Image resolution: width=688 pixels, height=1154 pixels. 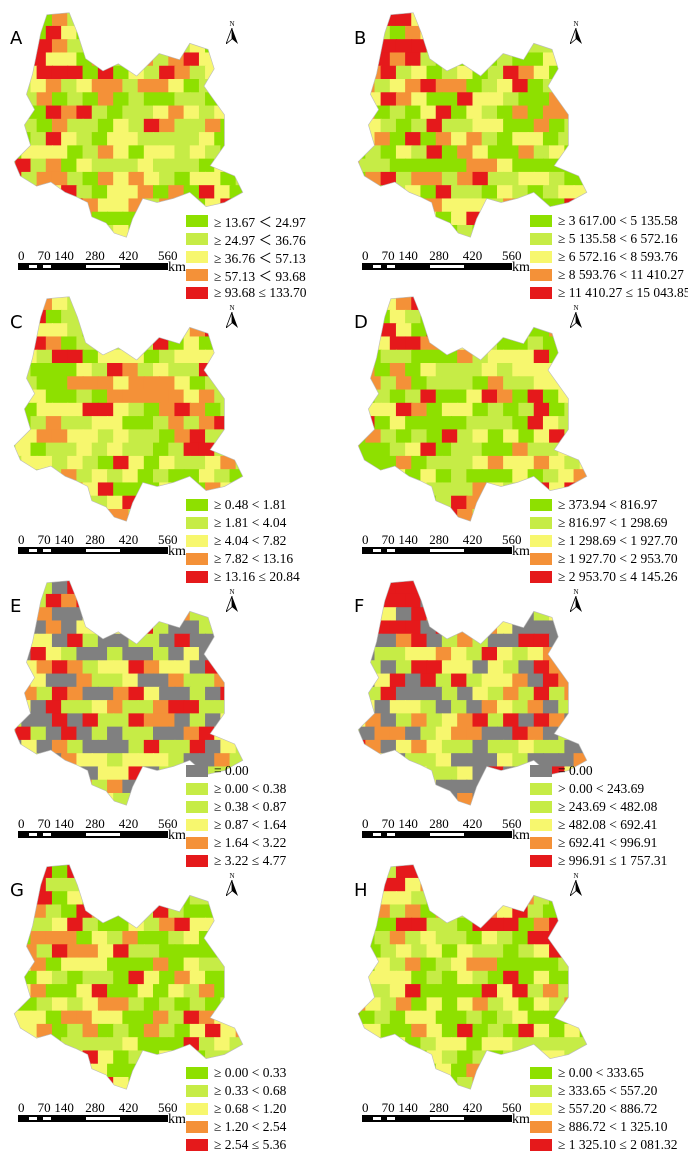 I want to click on legend-label: ≥ 1.20 < 2.54, so click(x=250, y=1126).